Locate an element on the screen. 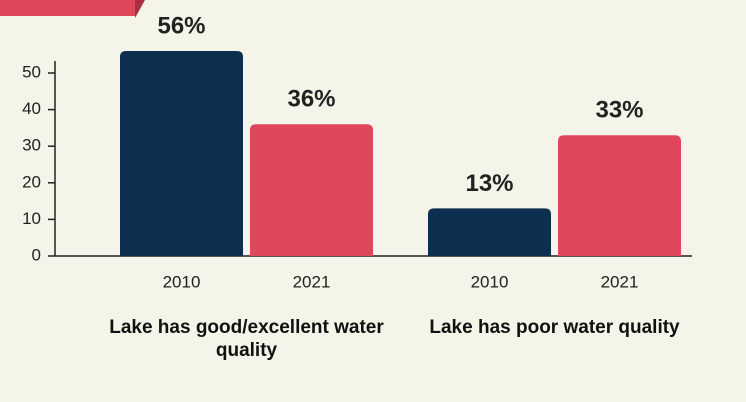  y-tick-label: 50 is located at coordinates (31, 71).